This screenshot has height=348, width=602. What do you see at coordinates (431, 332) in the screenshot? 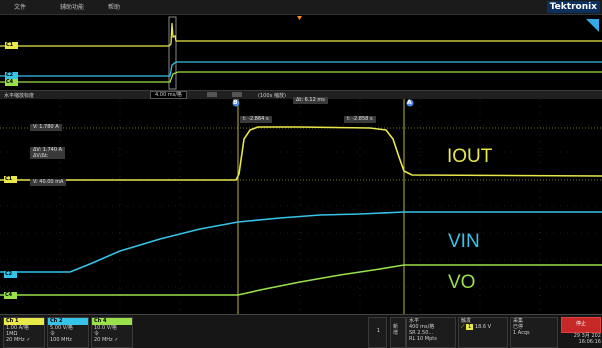
I see `horizontal-badge: 水平 400 ms/格 SR 2.50... RL 10 Mpts` at bounding box center [431, 332].